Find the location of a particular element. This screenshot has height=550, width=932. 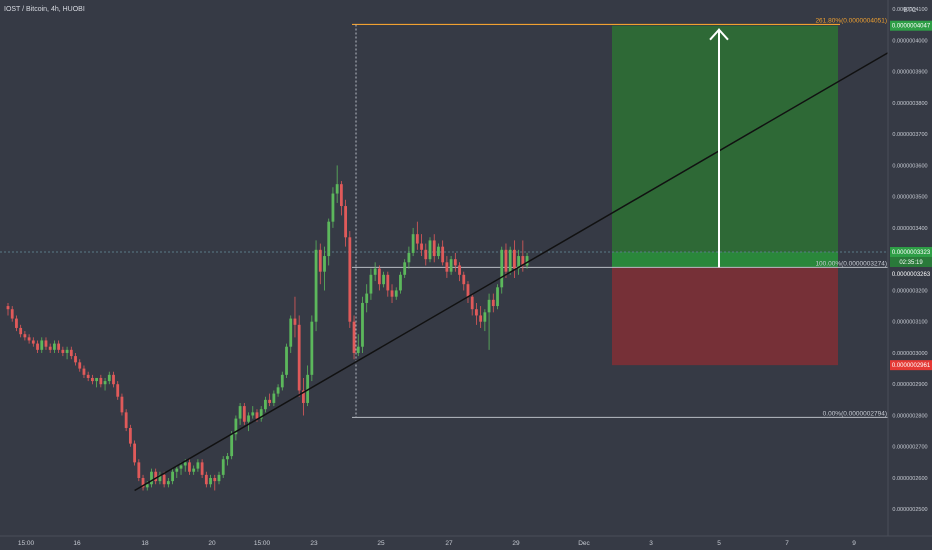

target-arrow is located at coordinates (719, 148).